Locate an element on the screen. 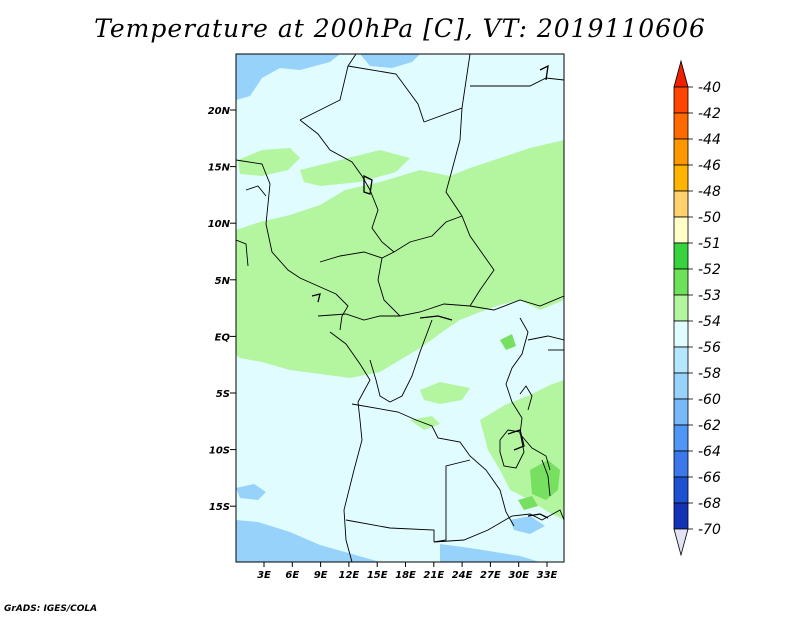 The height and width of the screenshot is (618, 800). lat-label: 5S is located at coordinates (223, 394).